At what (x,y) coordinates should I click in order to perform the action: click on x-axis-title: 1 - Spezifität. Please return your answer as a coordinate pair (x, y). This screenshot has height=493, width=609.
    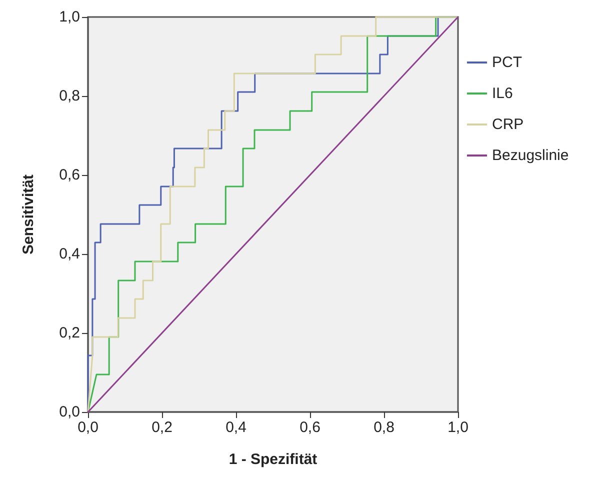
    Looking at the image, I should click on (273, 459).